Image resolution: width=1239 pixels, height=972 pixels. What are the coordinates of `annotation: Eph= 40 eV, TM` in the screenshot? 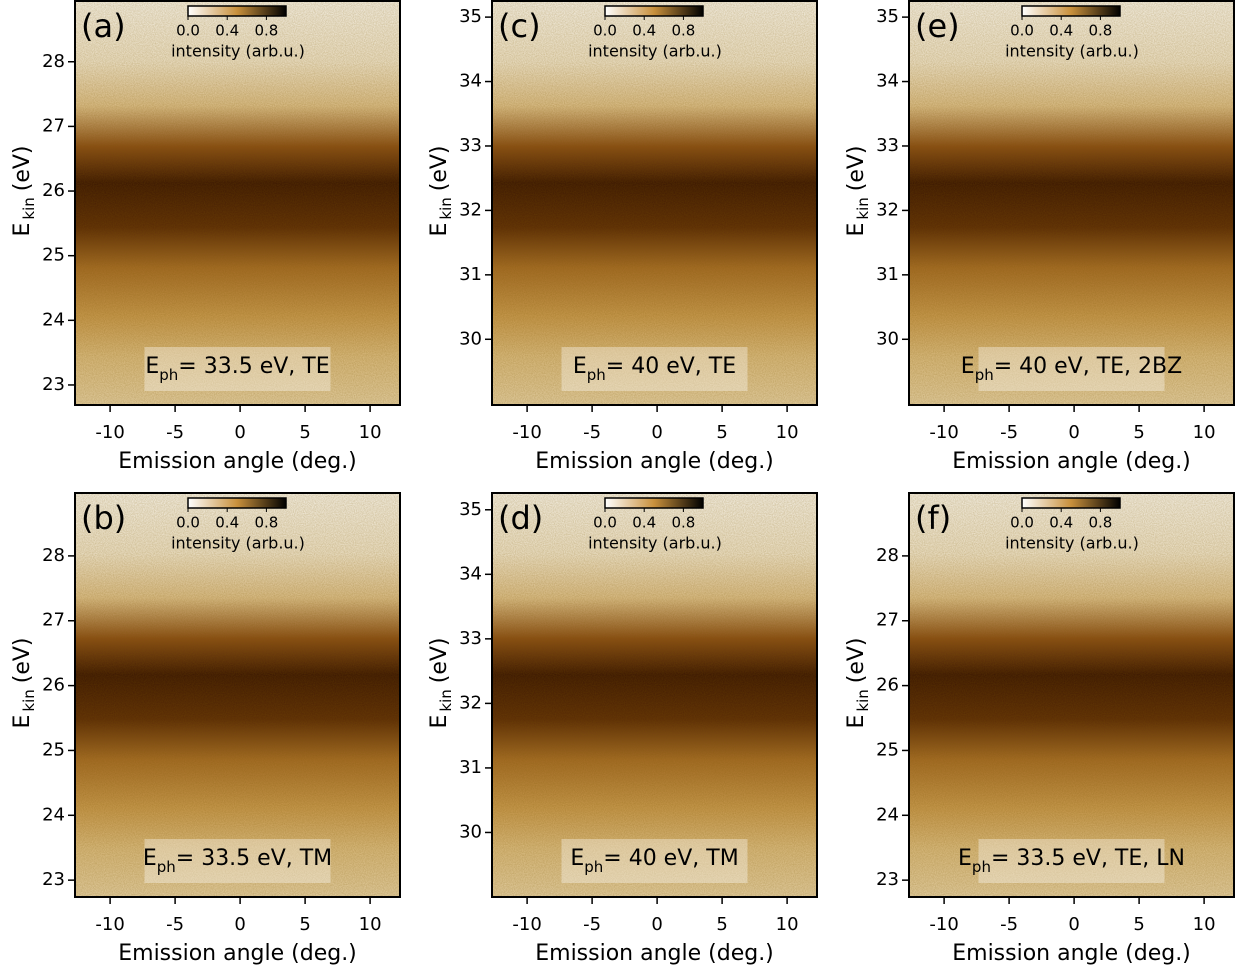 It's located at (654, 861).